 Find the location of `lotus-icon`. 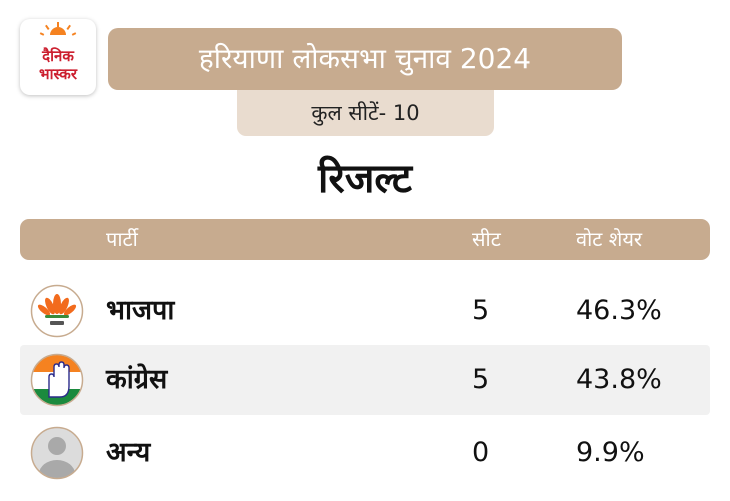

lotus-icon is located at coordinates (57, 311).